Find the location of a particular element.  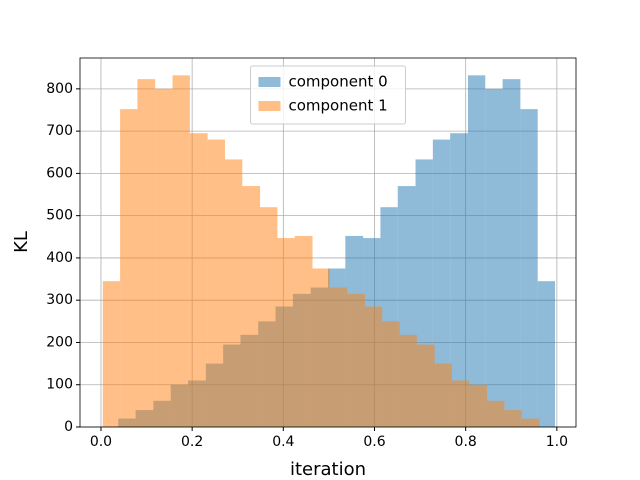

y-tick-label: 400 is located at coordinates (59, 258).